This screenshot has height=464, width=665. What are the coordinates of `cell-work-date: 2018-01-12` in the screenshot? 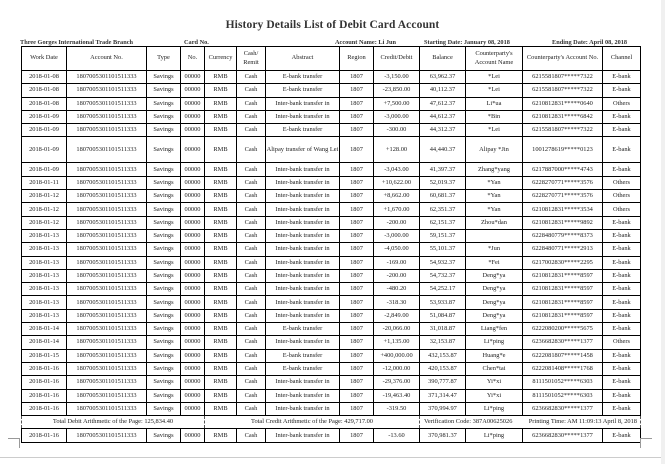 It's located at (44, 196).